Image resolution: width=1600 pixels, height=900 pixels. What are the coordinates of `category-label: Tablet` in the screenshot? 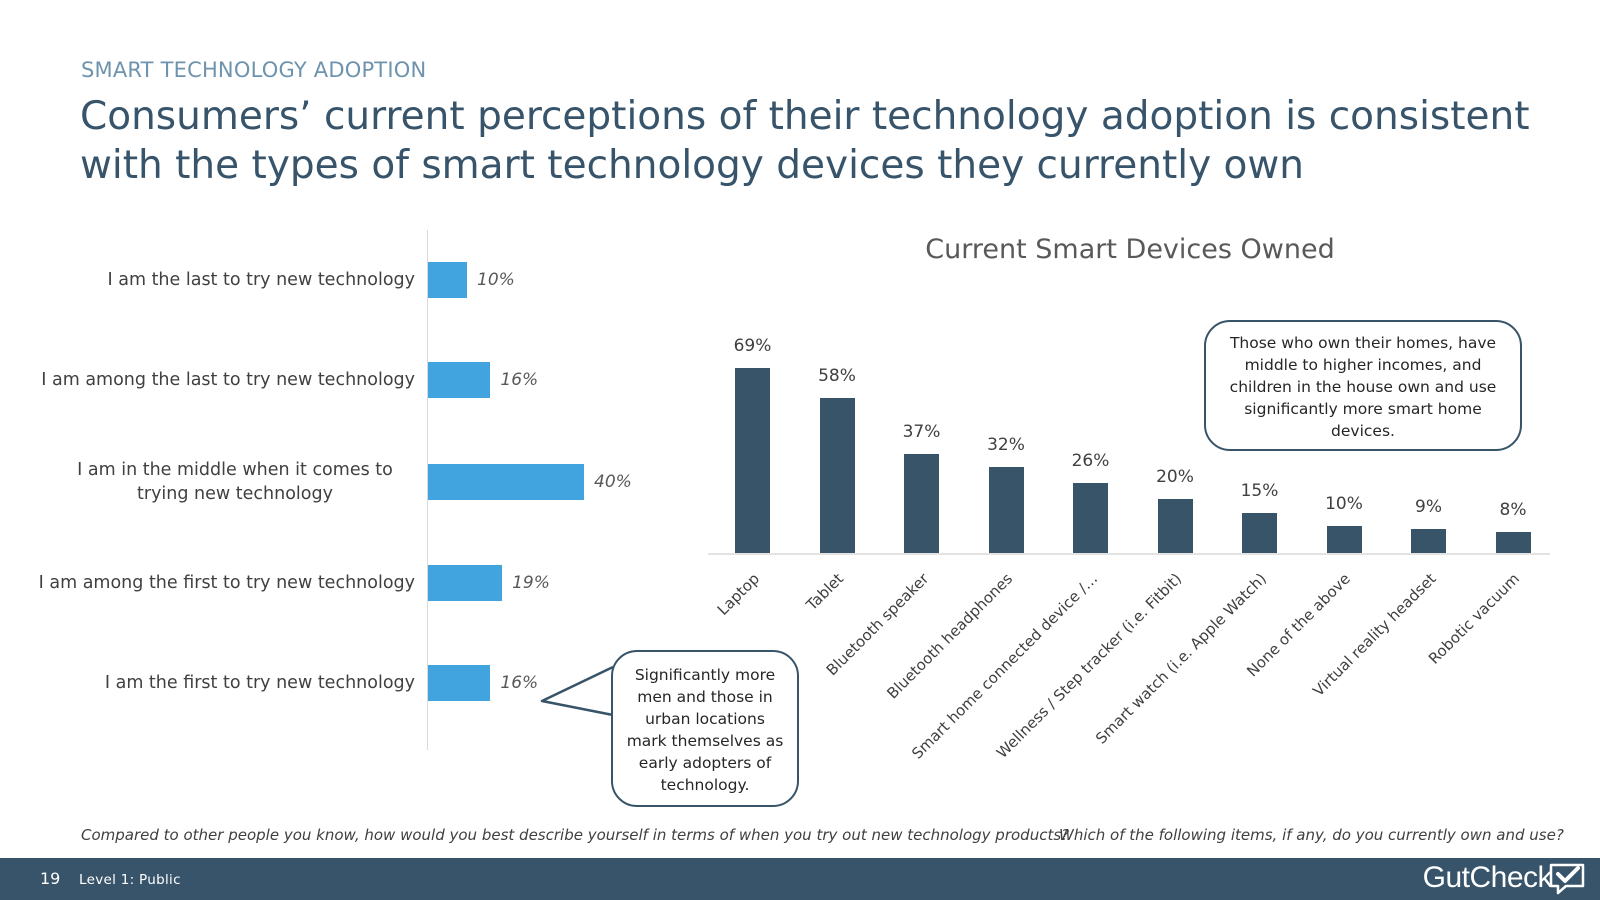 It's located at (825, 591).